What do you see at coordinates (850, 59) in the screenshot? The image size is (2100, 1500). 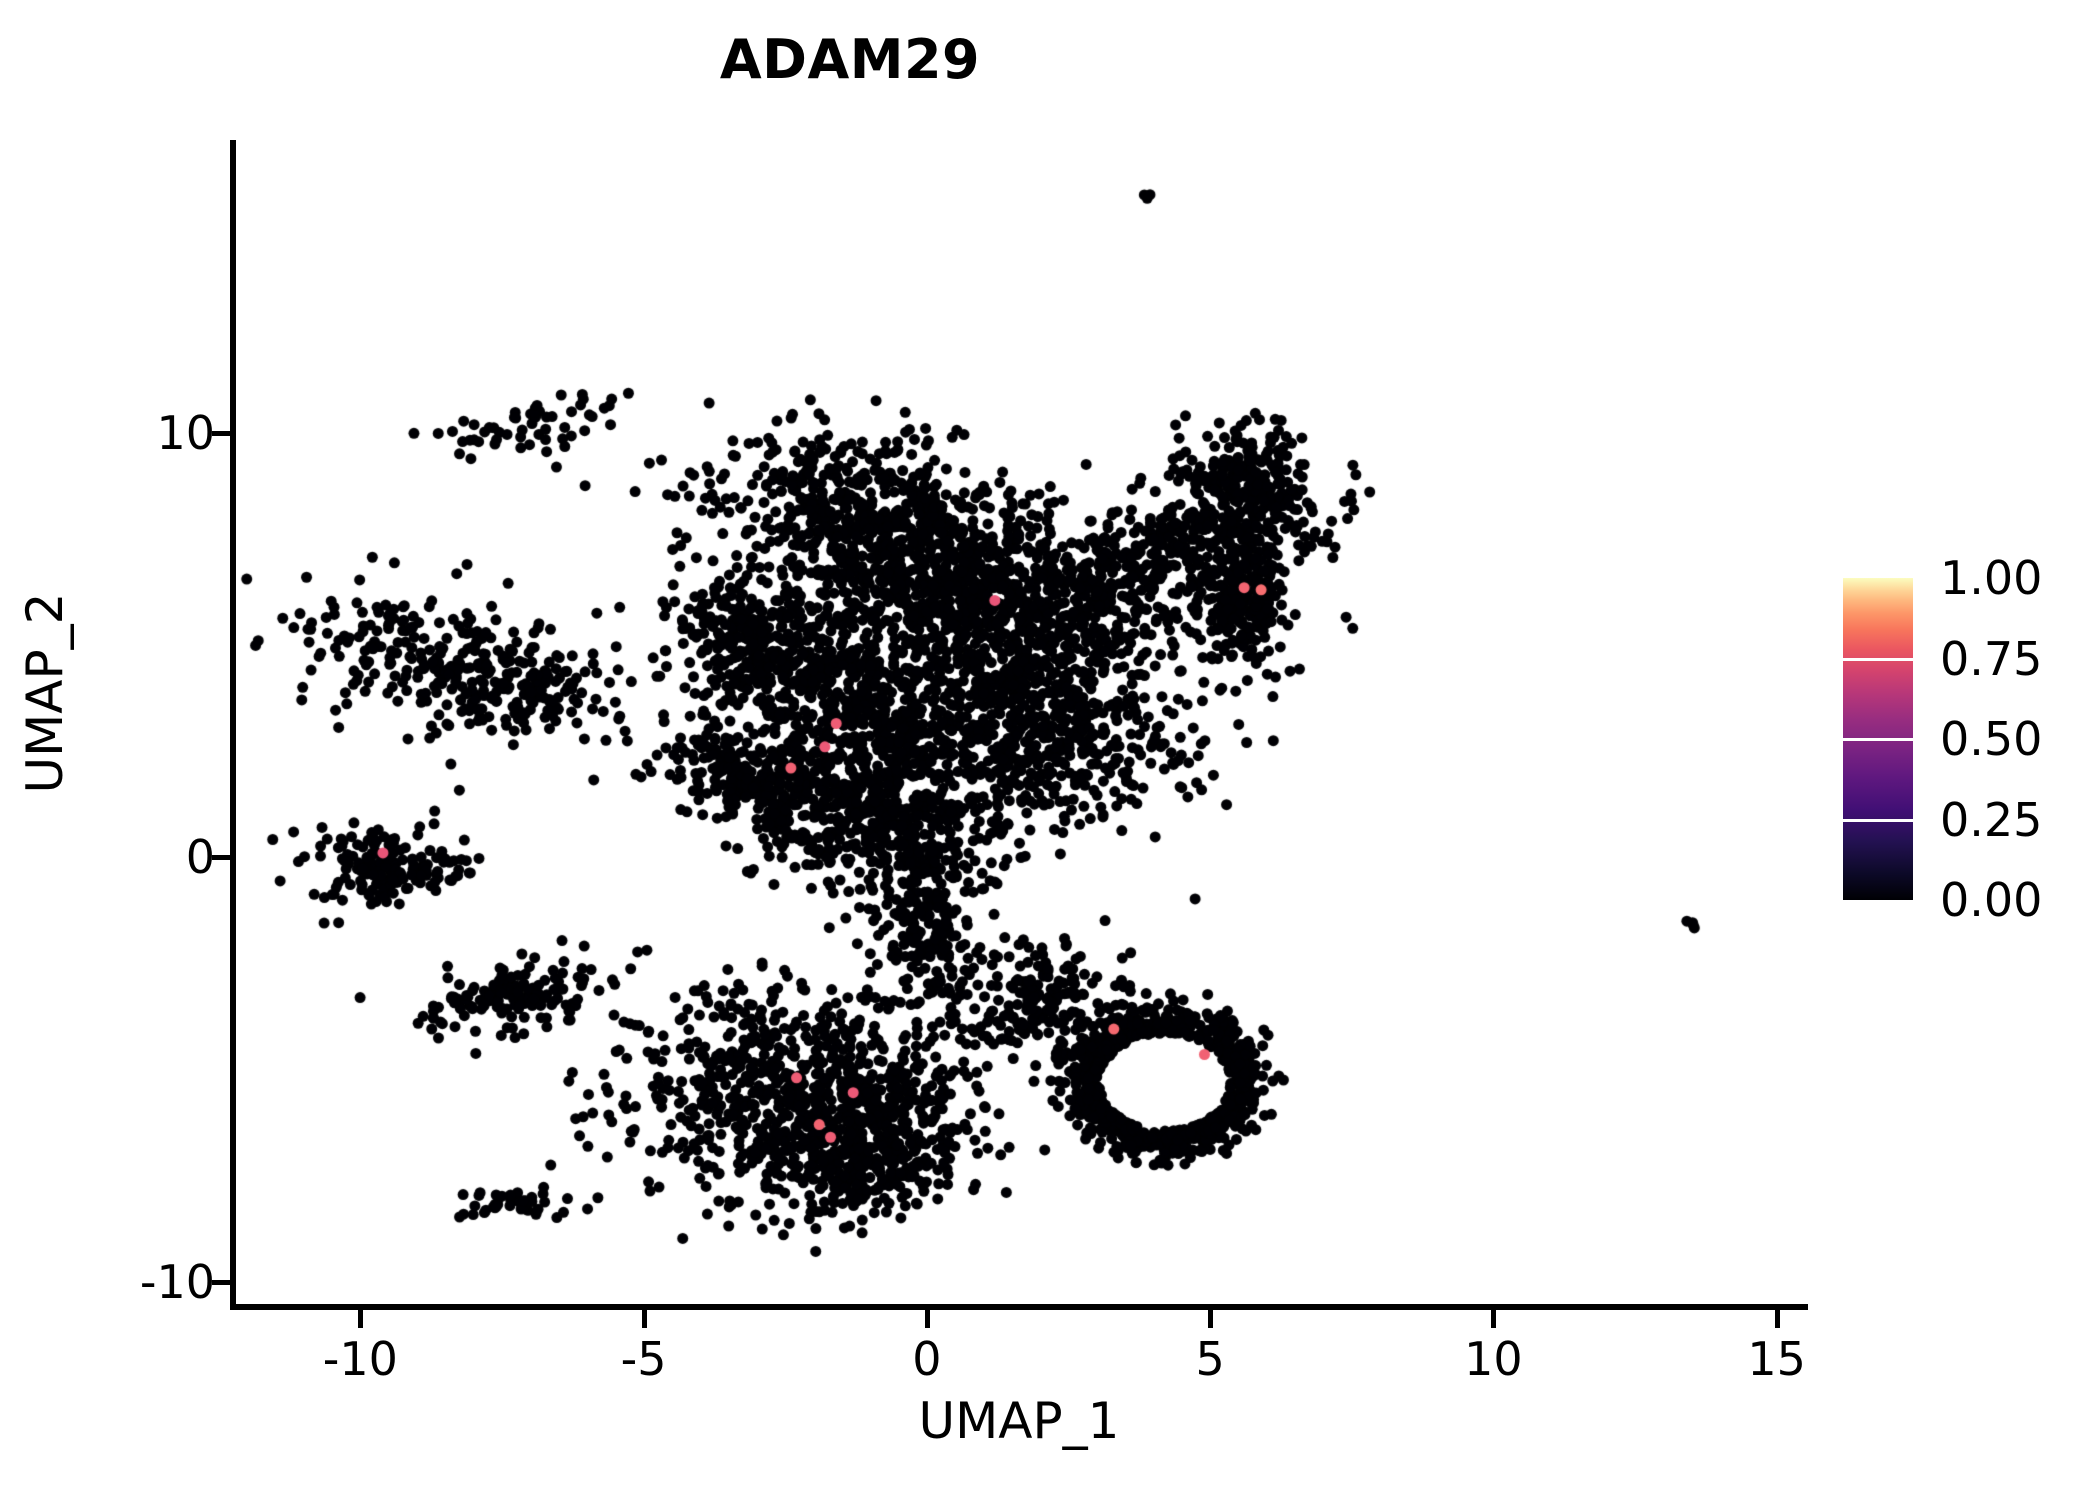 I see `page-title: ADAM29` at bounding box center [850, 59].